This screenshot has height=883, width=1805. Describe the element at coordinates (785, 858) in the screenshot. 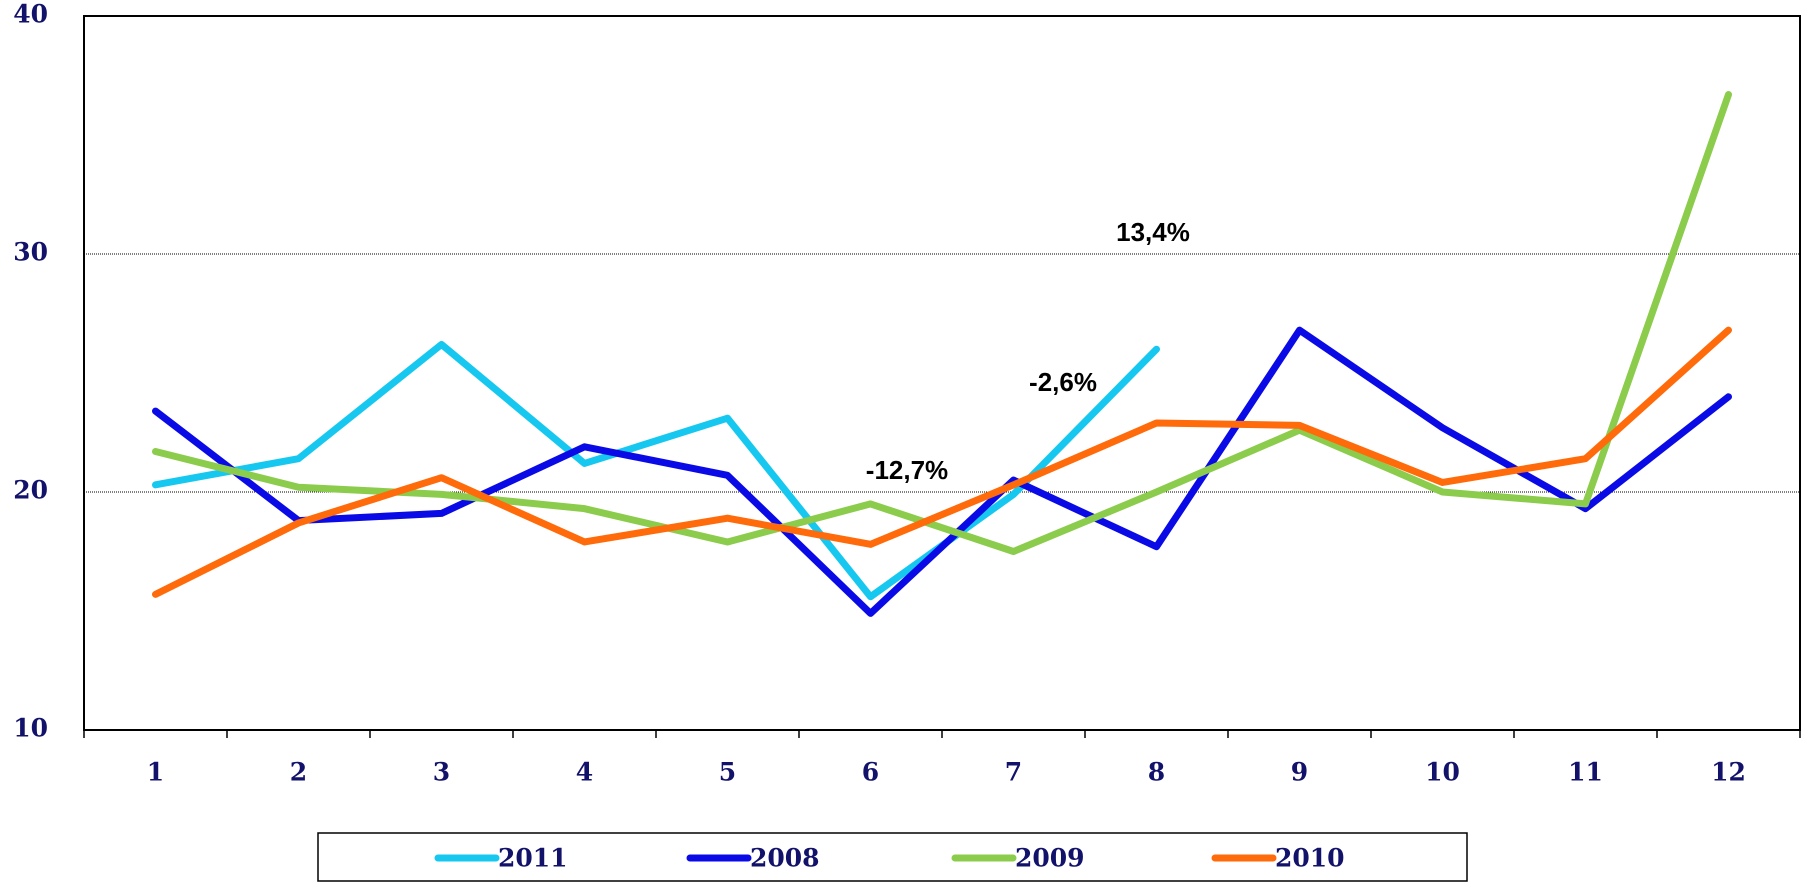

I see `legend-label: 2008` at that location.